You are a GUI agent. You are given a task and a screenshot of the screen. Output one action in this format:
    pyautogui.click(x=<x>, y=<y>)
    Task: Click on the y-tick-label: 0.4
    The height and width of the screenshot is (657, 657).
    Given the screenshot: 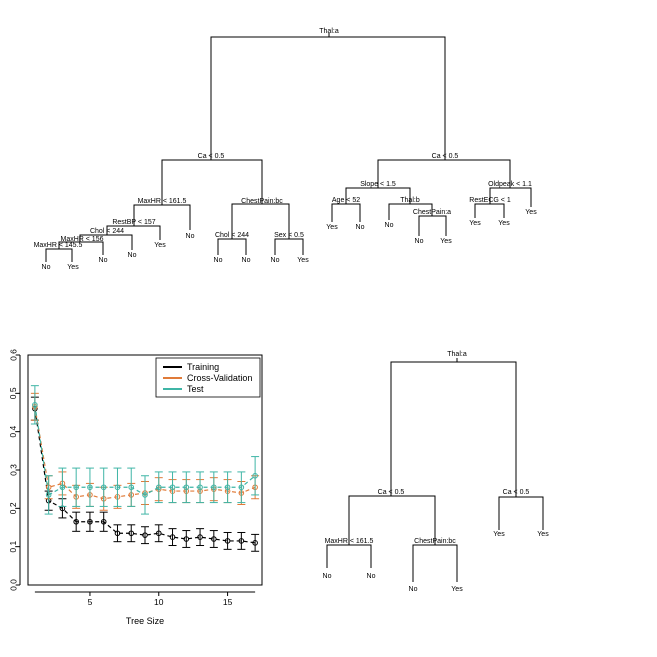 What is the action you would take?
    pyautogui.click(x=13, y=431)
    